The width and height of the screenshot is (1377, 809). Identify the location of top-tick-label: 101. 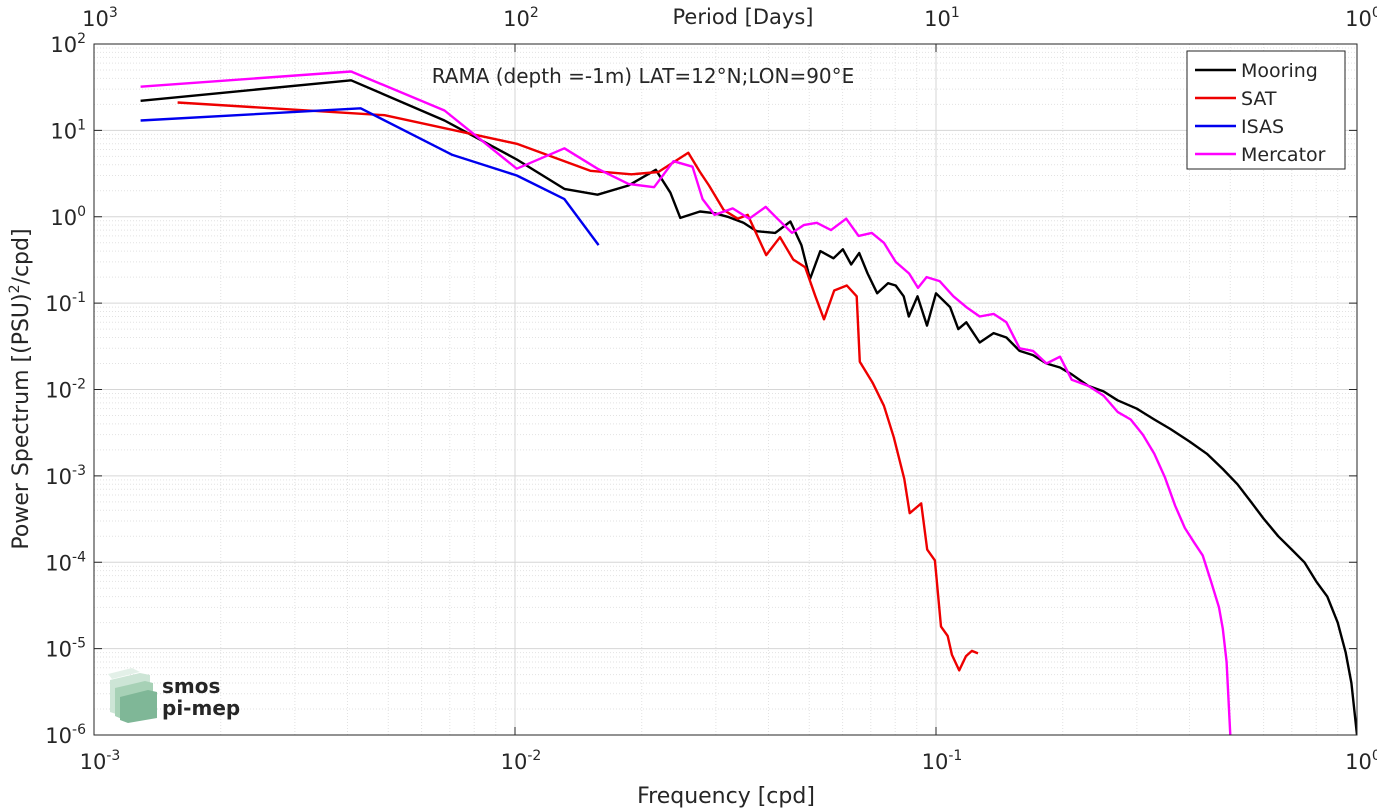
(942, 18).